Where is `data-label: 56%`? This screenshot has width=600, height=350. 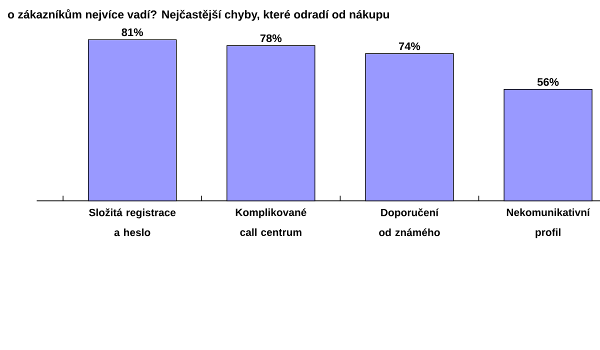
data-label: 56% is located at coordinates (548, 82).